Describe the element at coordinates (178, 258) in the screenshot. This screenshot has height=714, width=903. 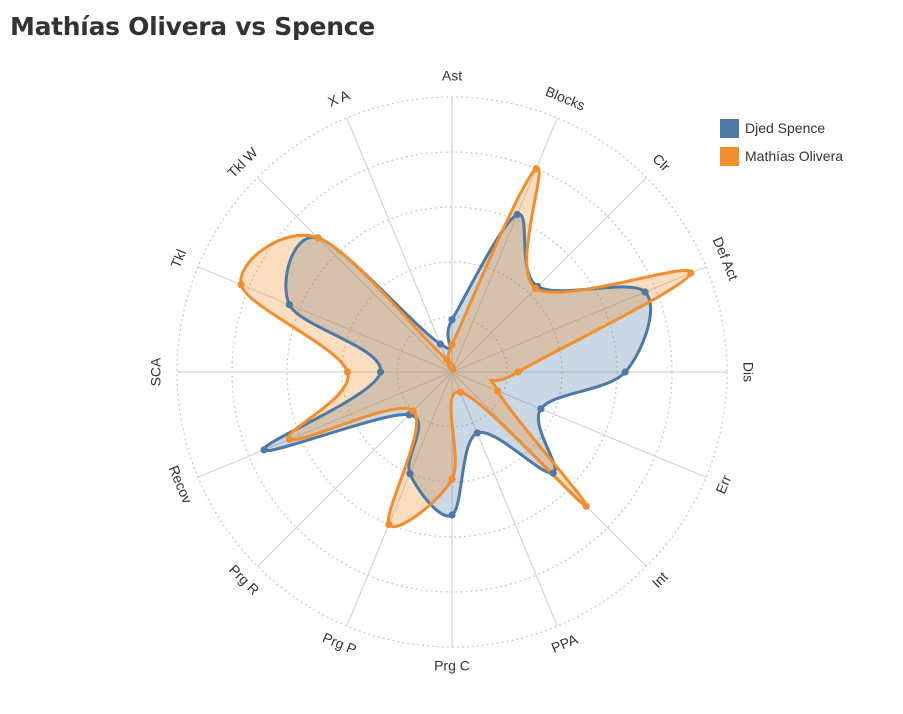
I see `axis-label: Tkl` at that location.